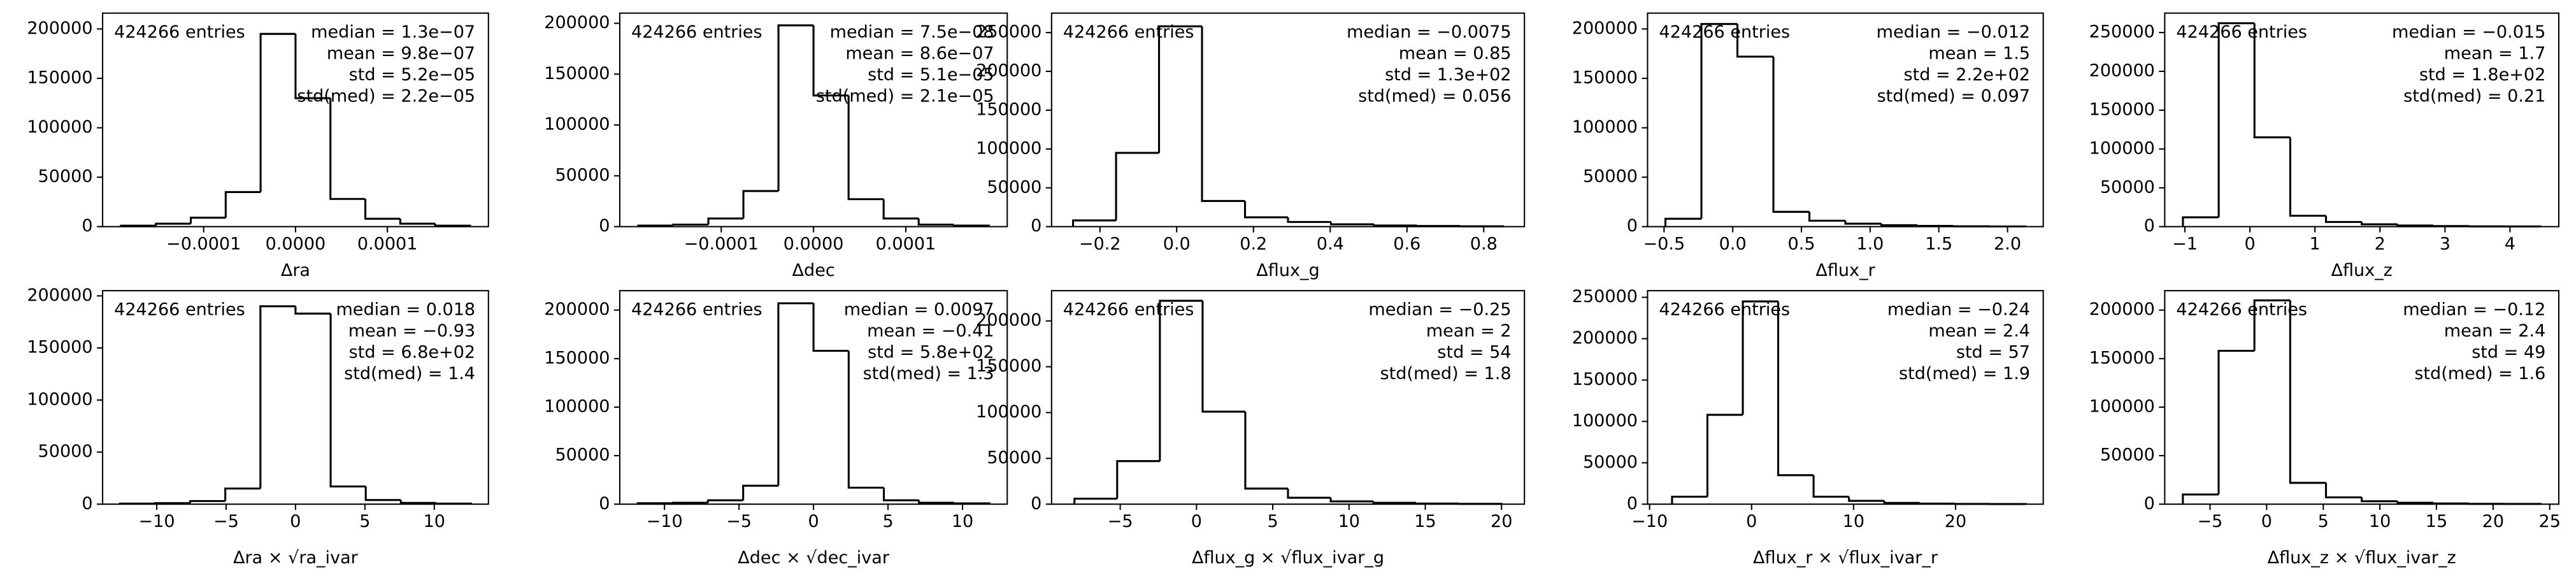 This screenshot has height=583, width=2576. Describe the element at coordinates (401, 54) in the screenshot. I see `stat-label: mean = 9.8e−07` at that location.